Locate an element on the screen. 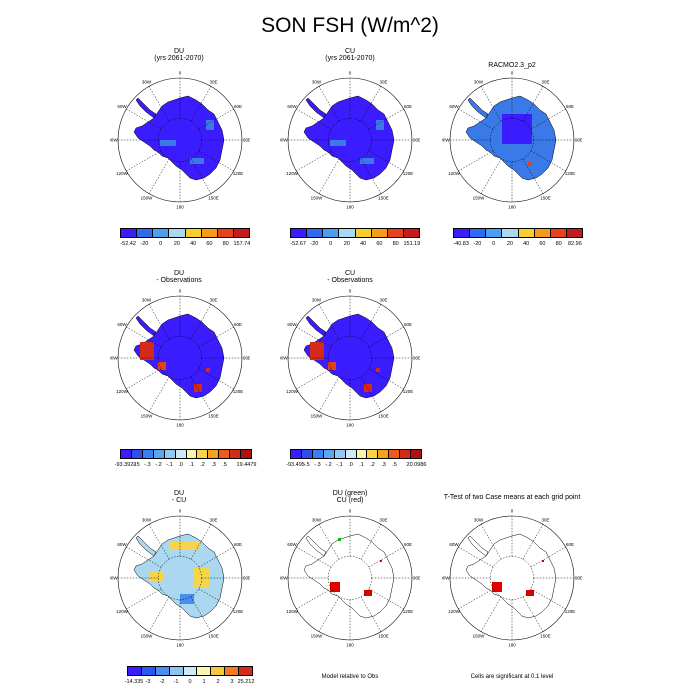 The width and height of the screenshot is (700, 700). cb3-label-2: 0 is located at coordinates (494, 244).